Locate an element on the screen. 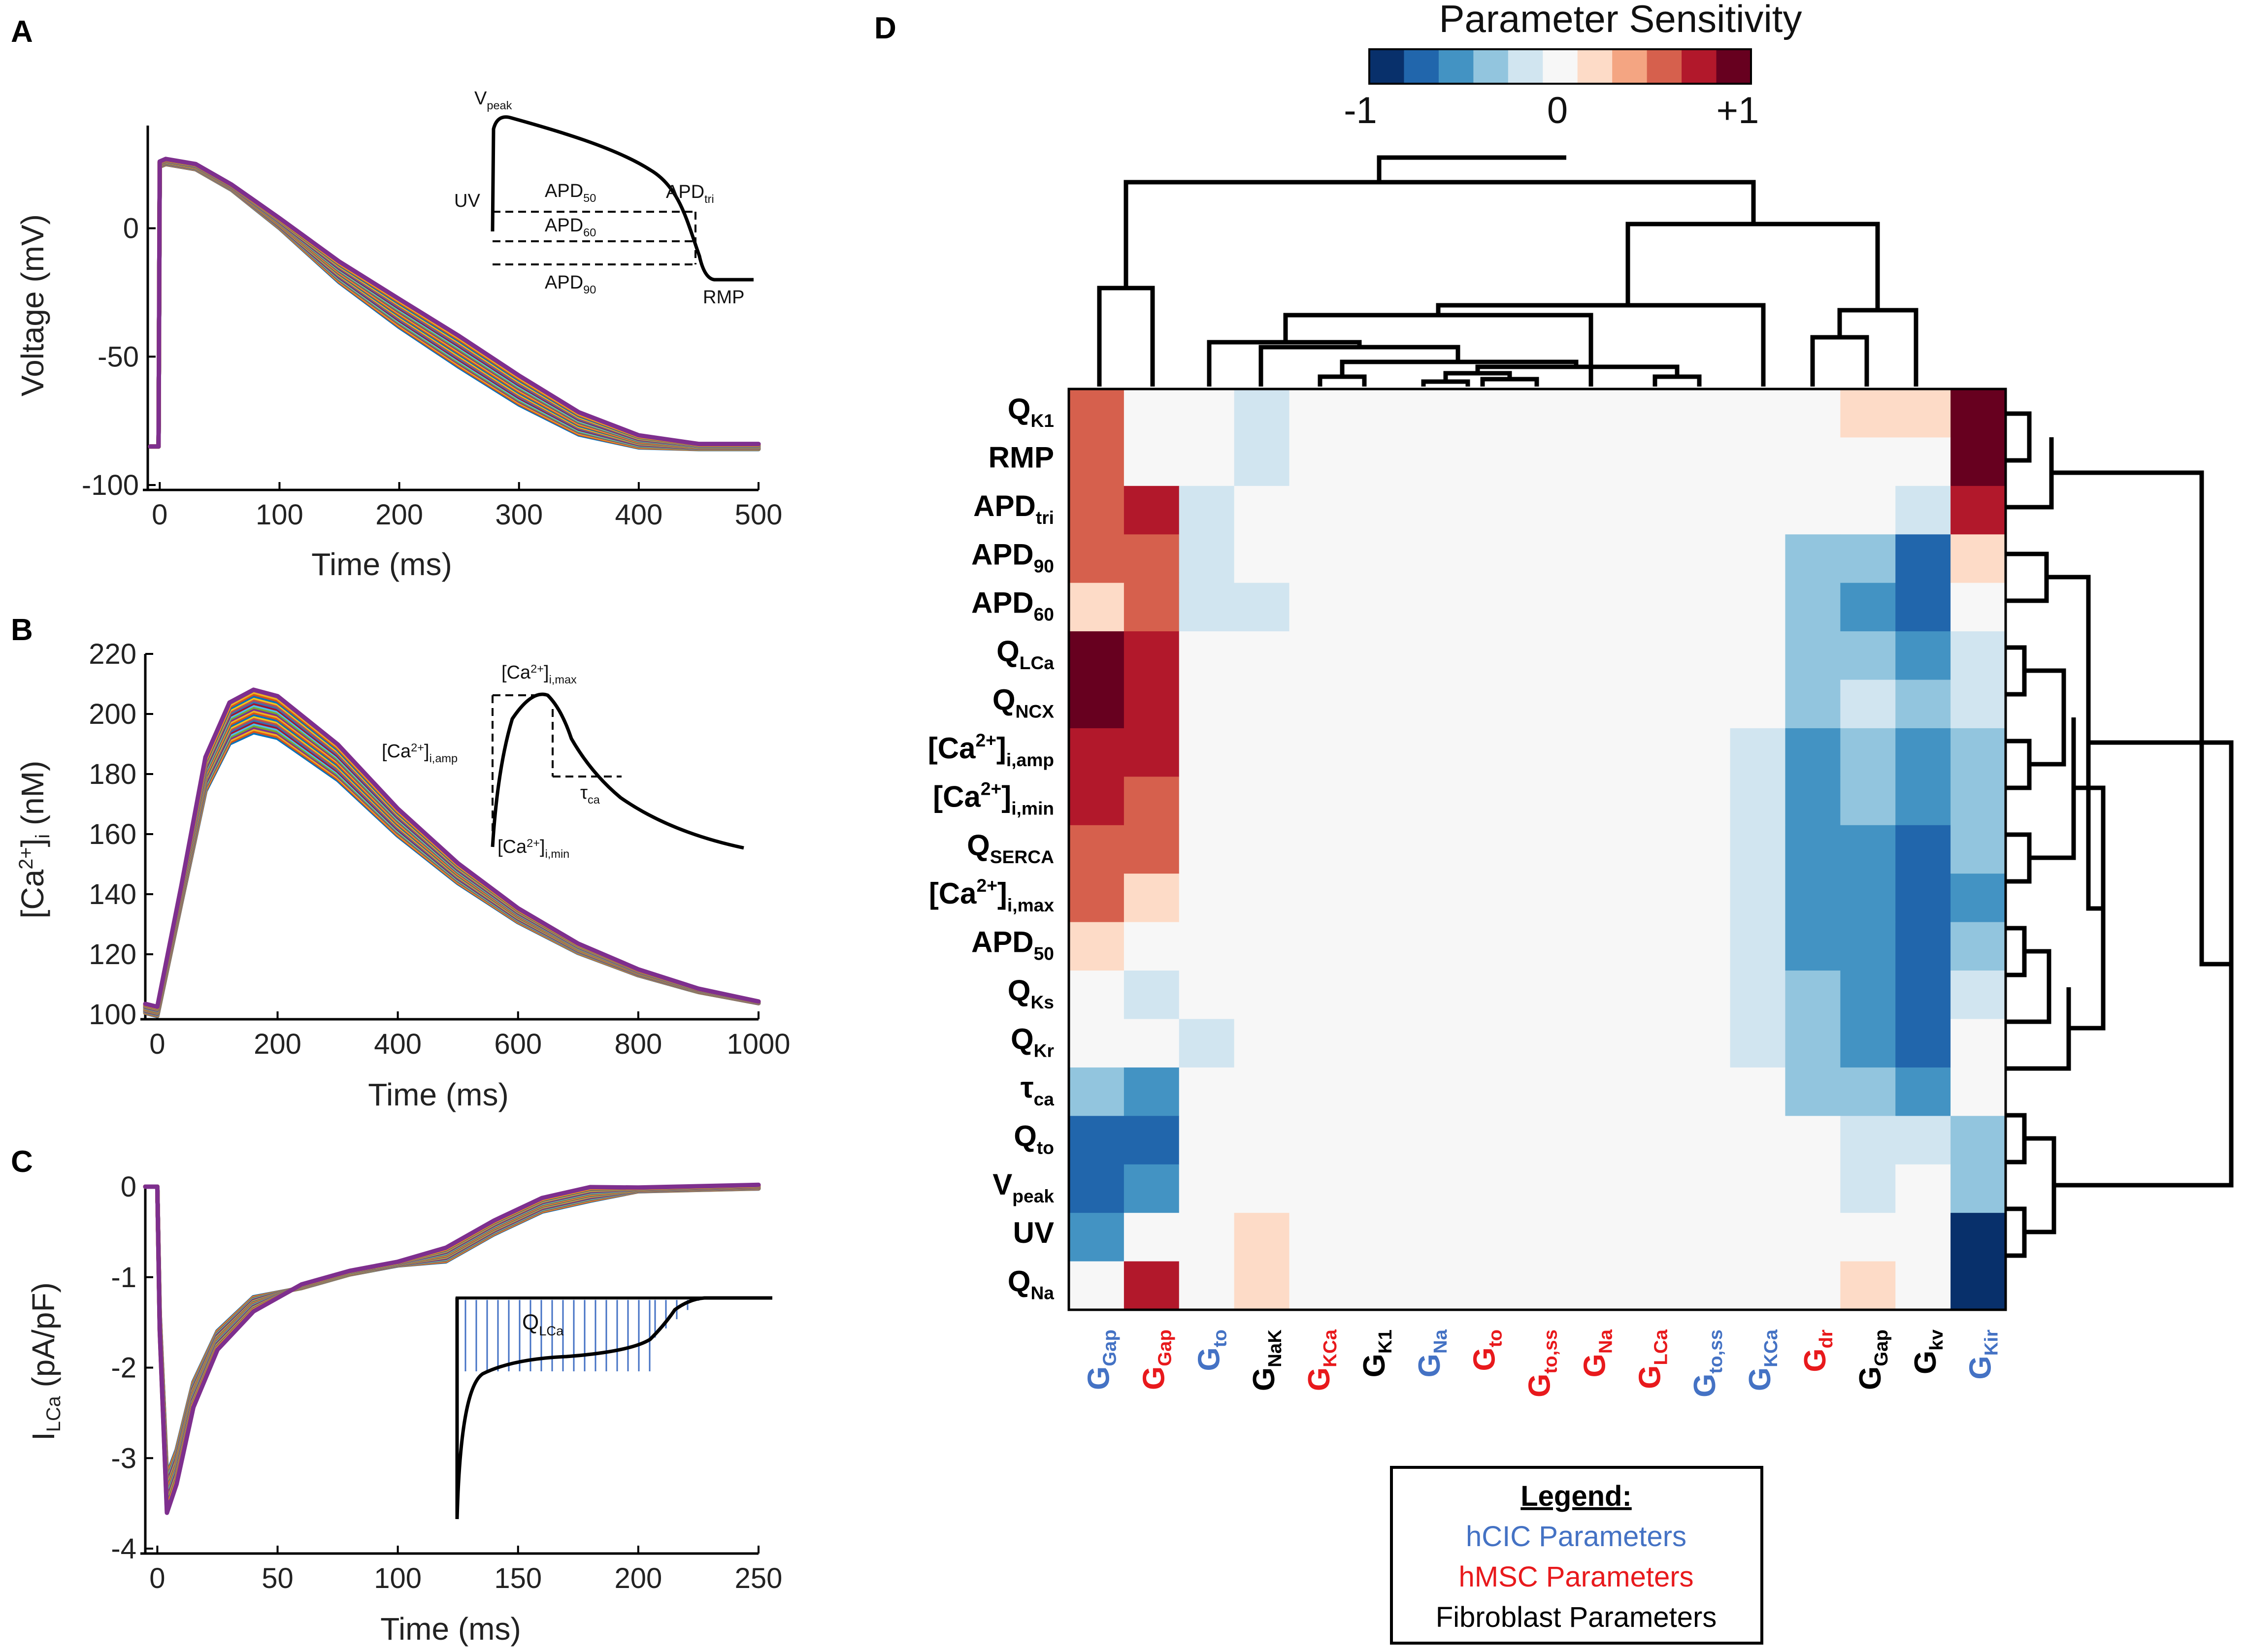  row-label: QSERCA is located at coordinates (1010, 848).